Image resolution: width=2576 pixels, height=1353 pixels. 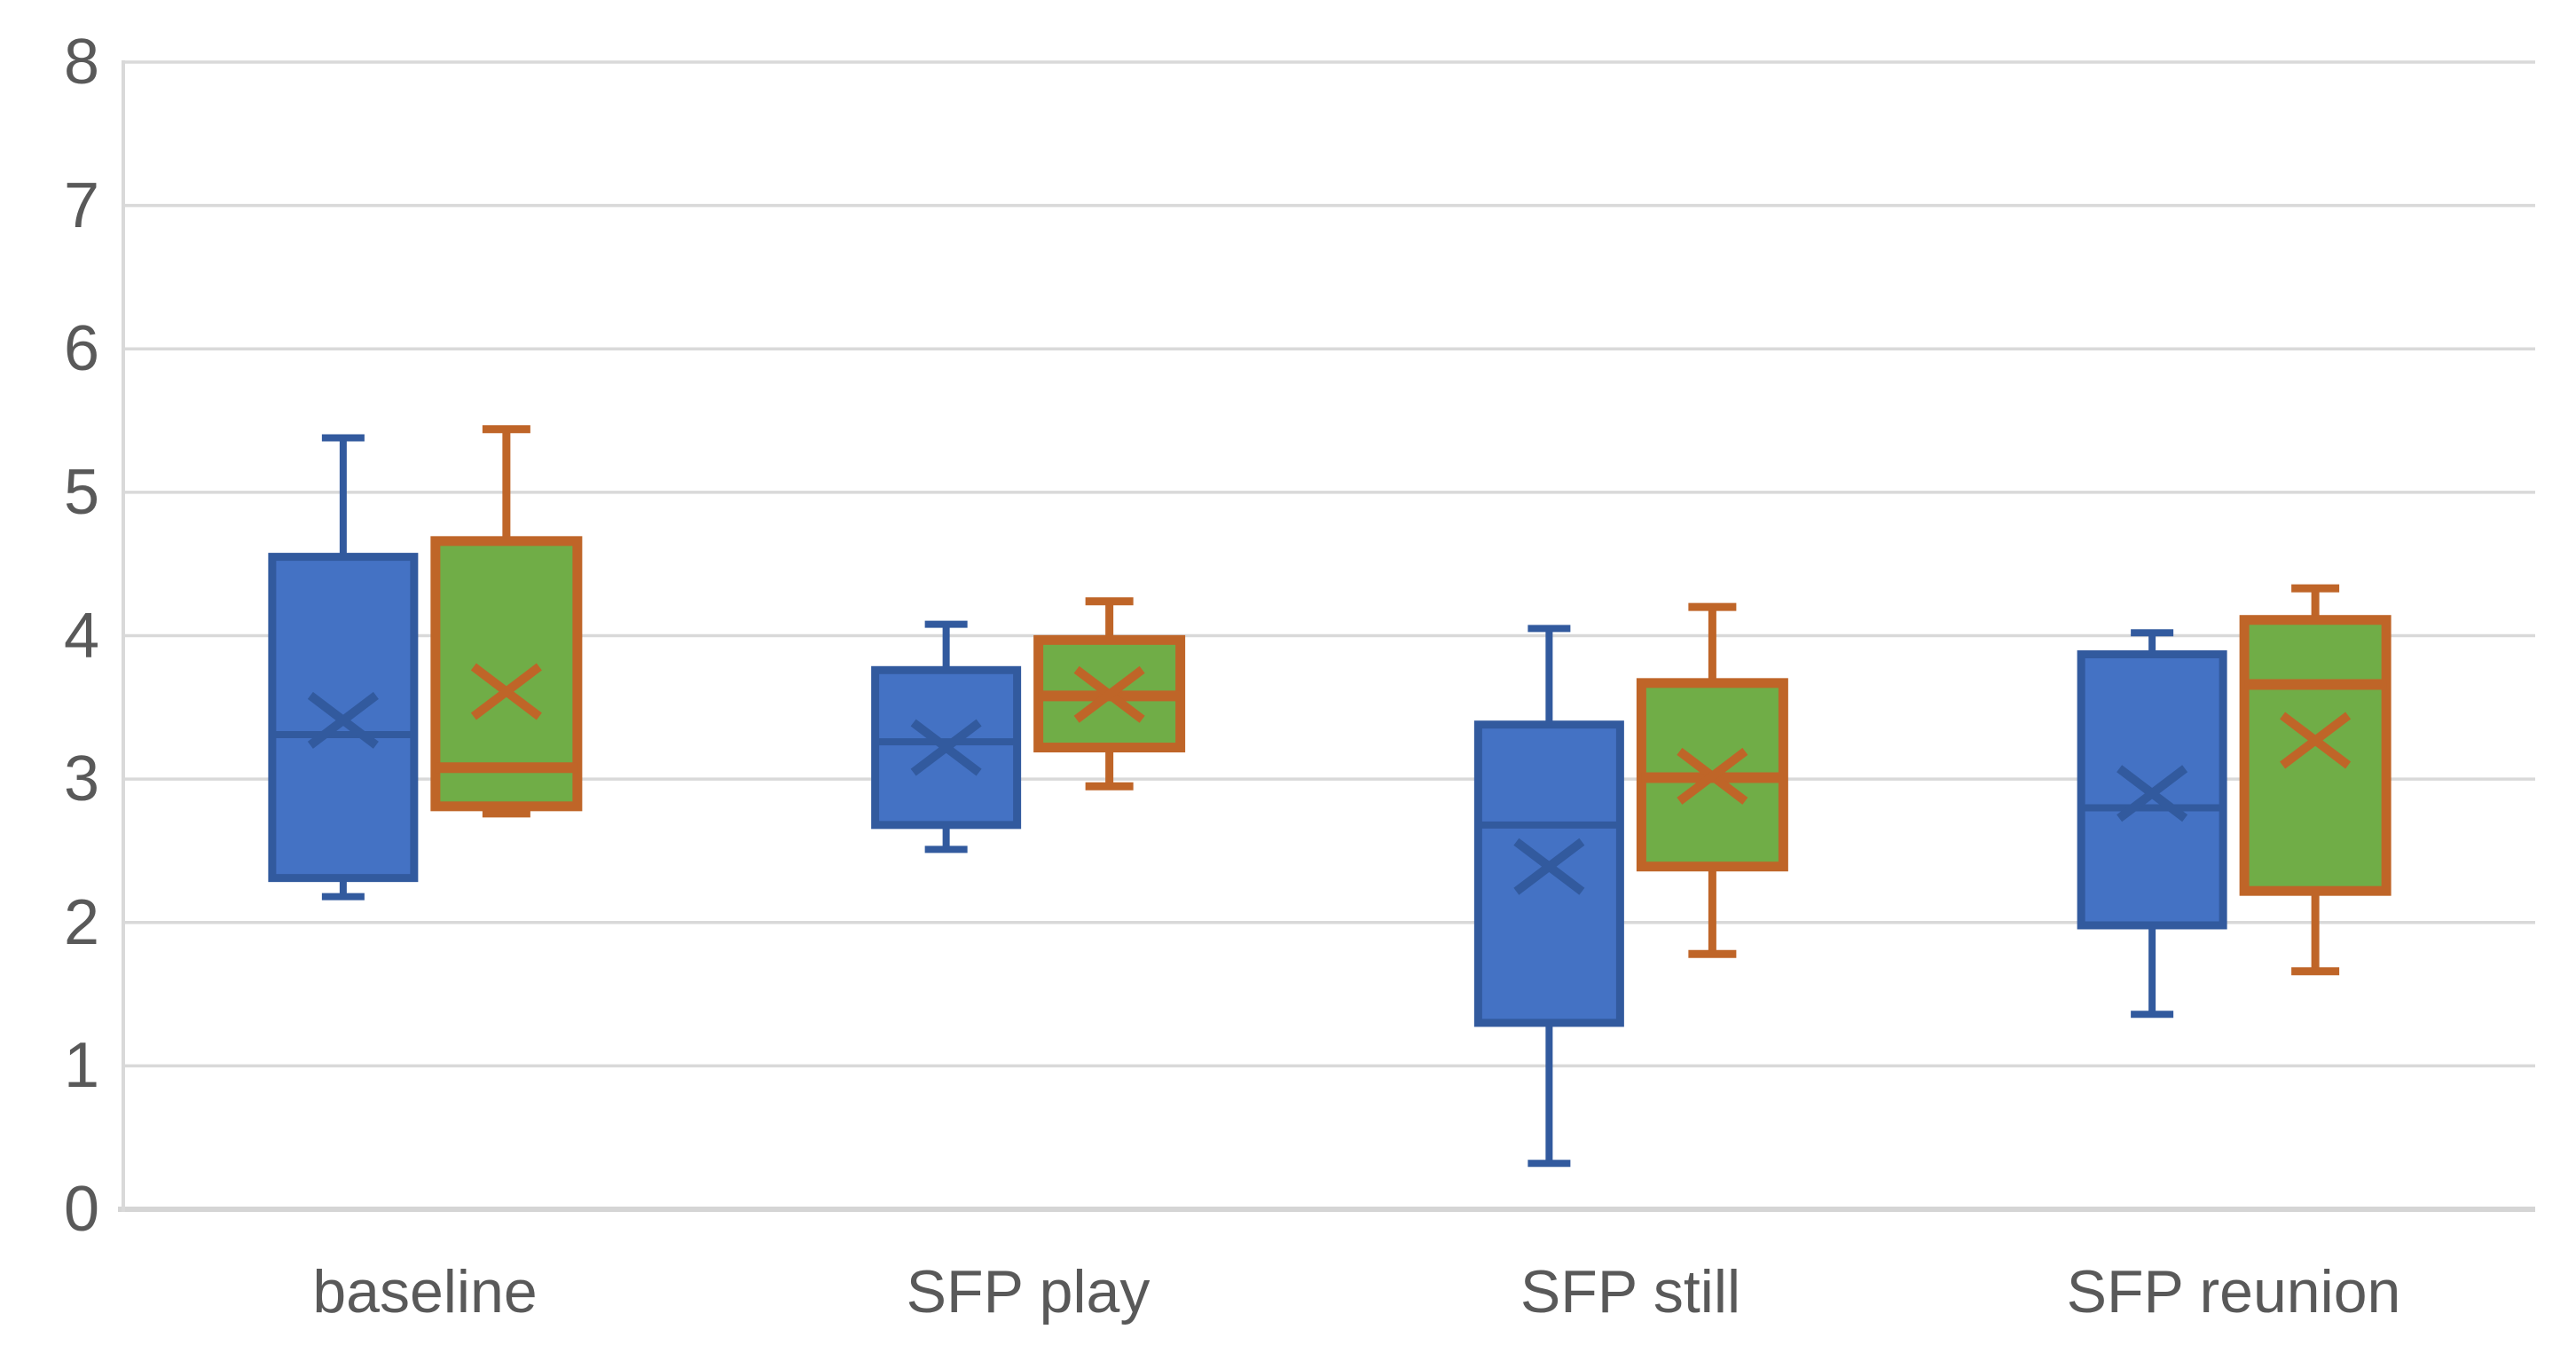 What do you see at coordinates (81, 205) in the screenshot?
I see `y-tick-label-7: 7` at bounding box center [81, 205].